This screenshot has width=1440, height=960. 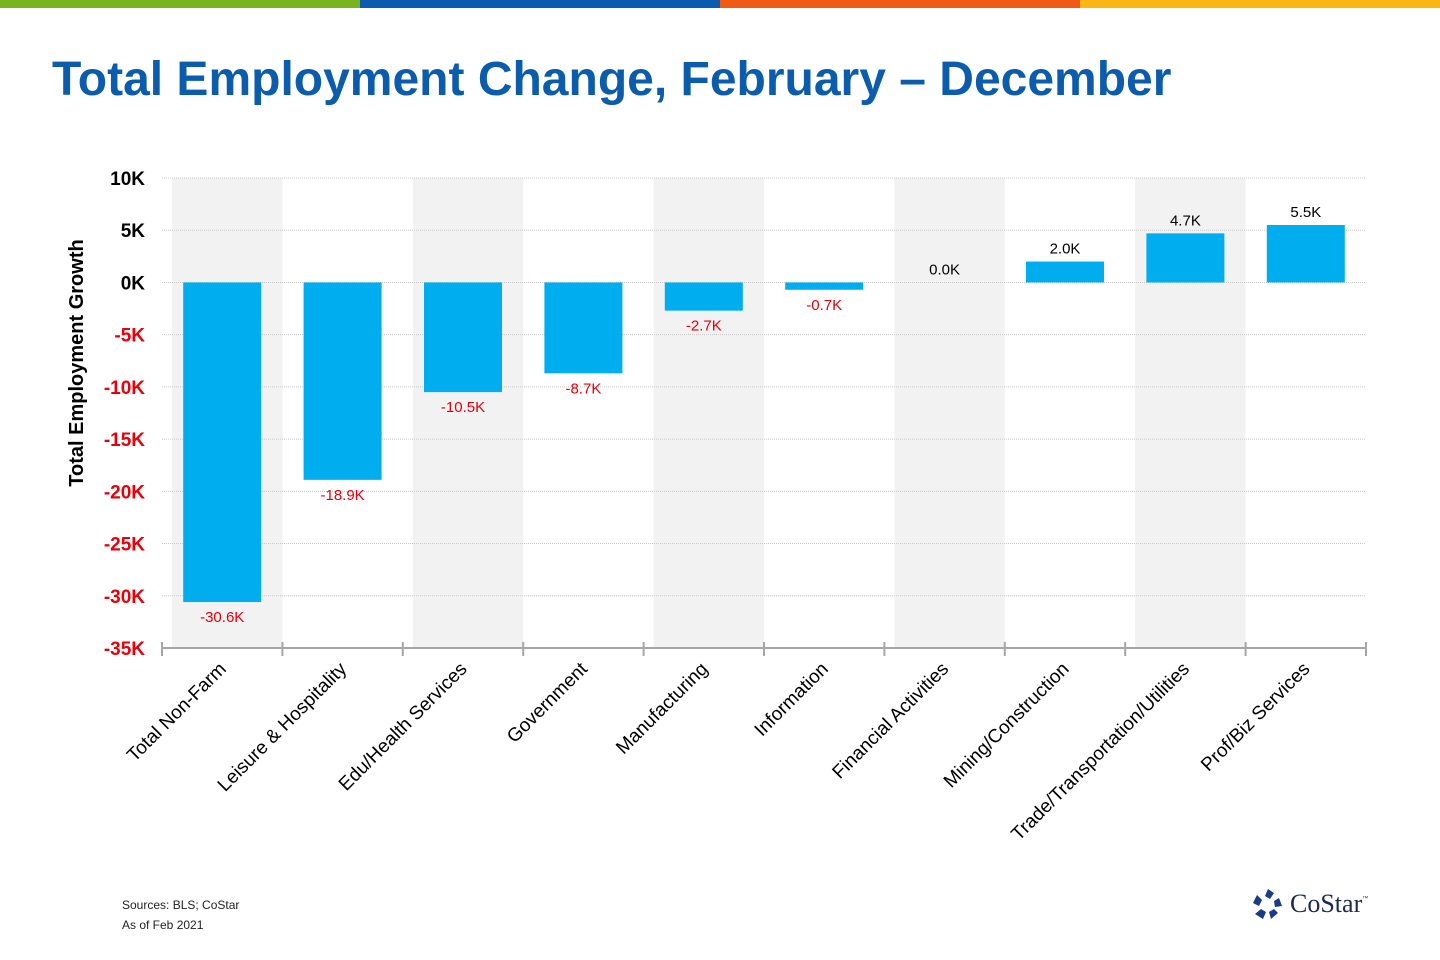 I want to click on x-tick-label: Government, so click(x=547, y=702).